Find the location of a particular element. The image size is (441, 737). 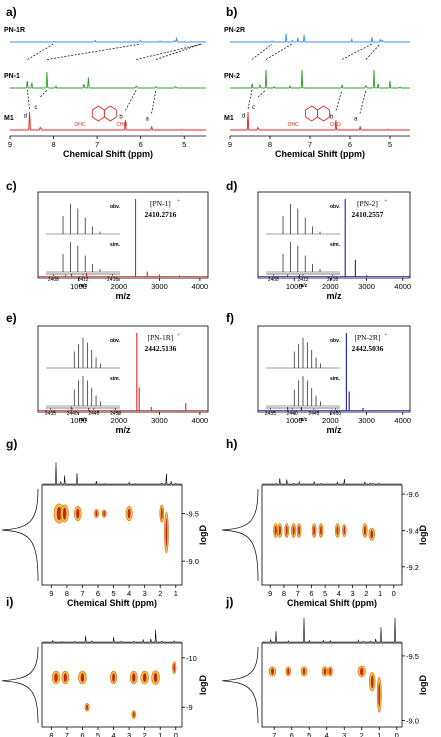

dosy-xtick-label-i-5: 3 is located at coordinates (129, 734).